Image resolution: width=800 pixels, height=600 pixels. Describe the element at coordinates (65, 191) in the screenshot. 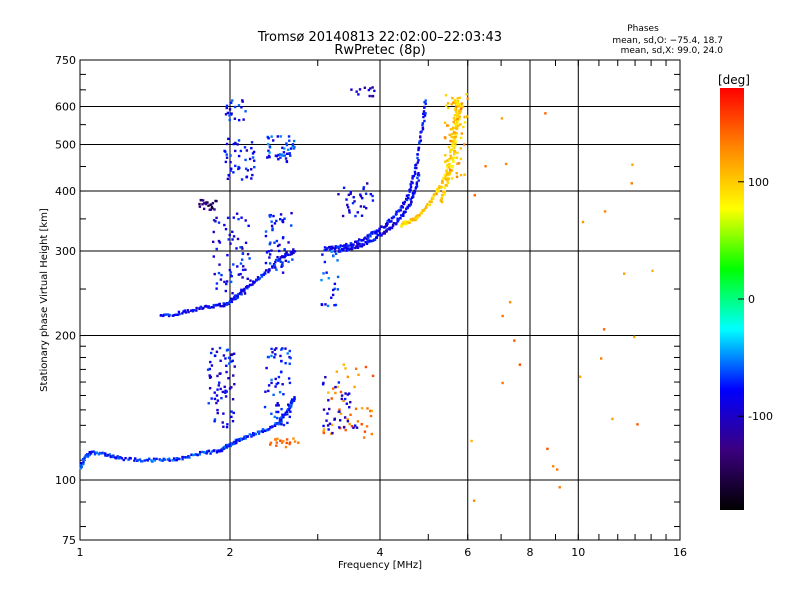

I see `y-tick-label: 400` at that location.